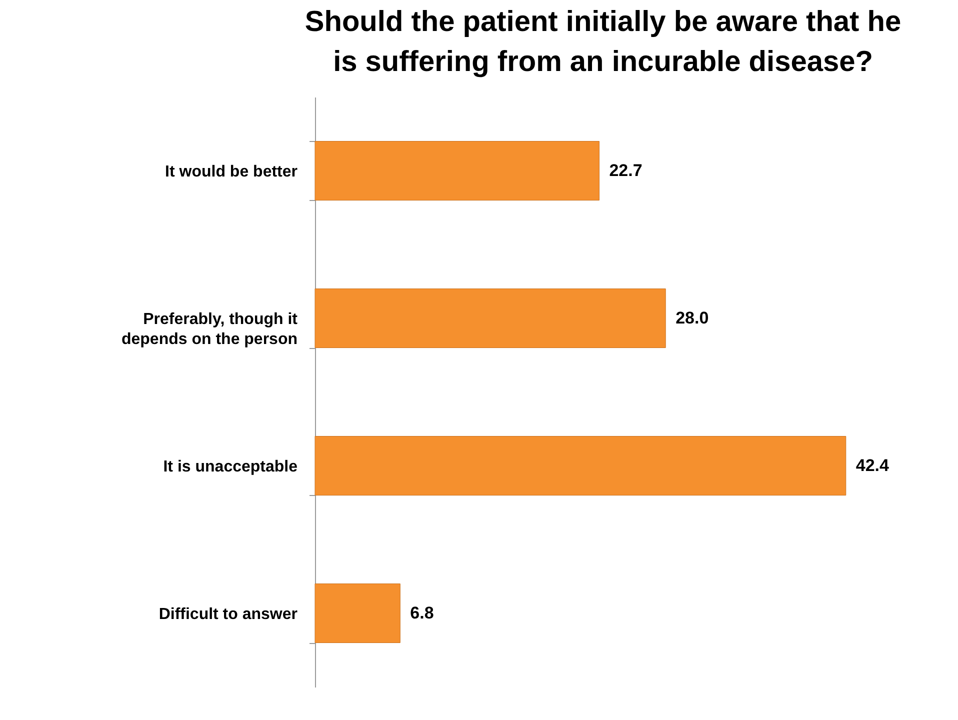 This screenshot has height=720, width=958. Describe the element at coordinates (625, 170) in the screenshot. I see `data-label: 22.7` at that location.